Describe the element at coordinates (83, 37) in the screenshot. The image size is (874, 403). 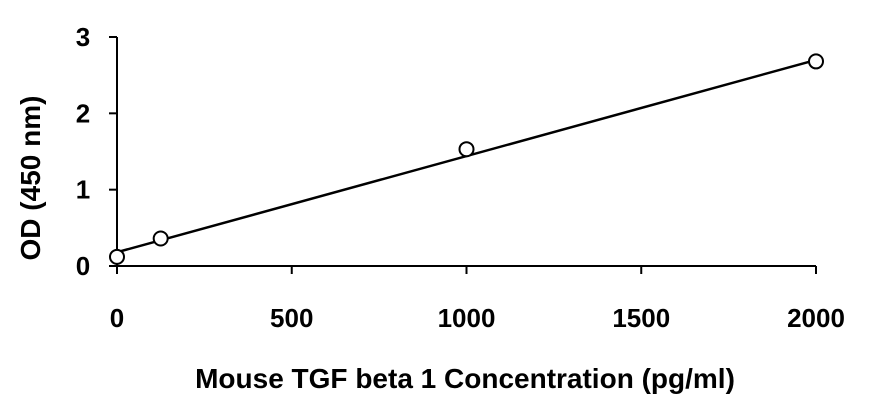
I see `y-tick-label: 3` at that location.